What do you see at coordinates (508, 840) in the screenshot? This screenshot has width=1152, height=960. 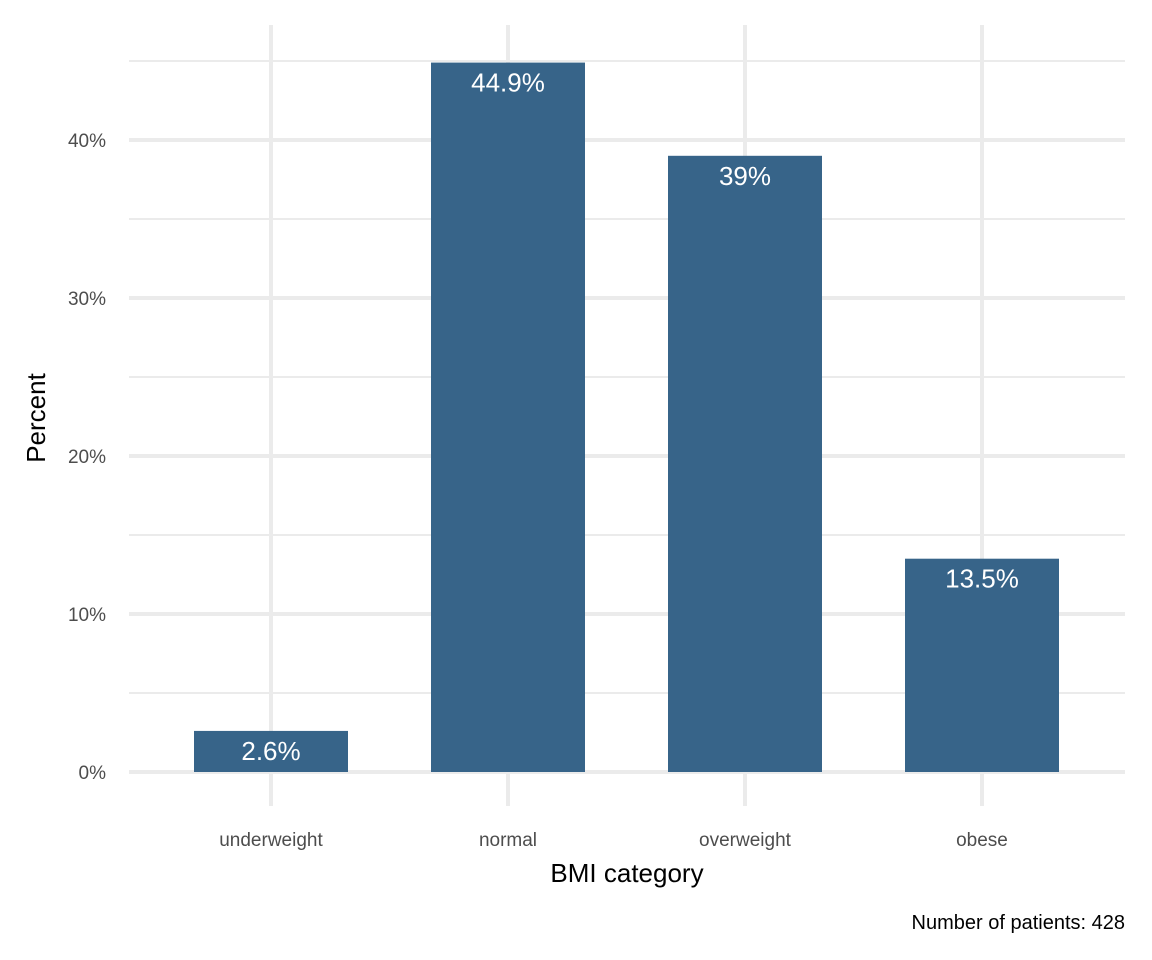 I see `x-tick-label: normal` at bounding box center [508, 840].